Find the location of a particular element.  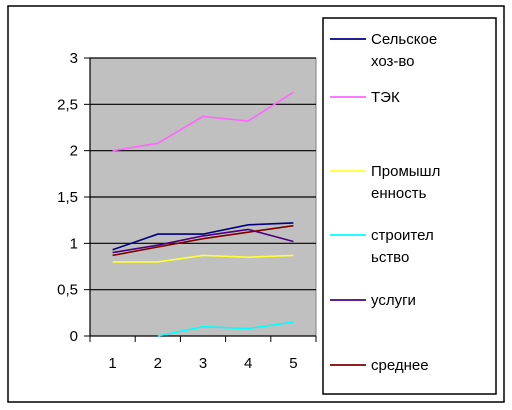

legend-item: среднее is located at coordinates (379, 365).